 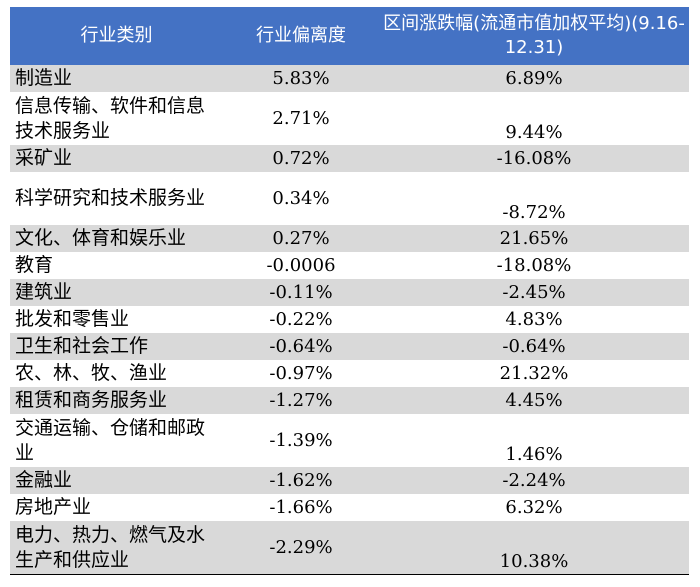 I want to click on table-row: 批发和零售业 -0.22% 4.83%, so click(x=349, y=319).